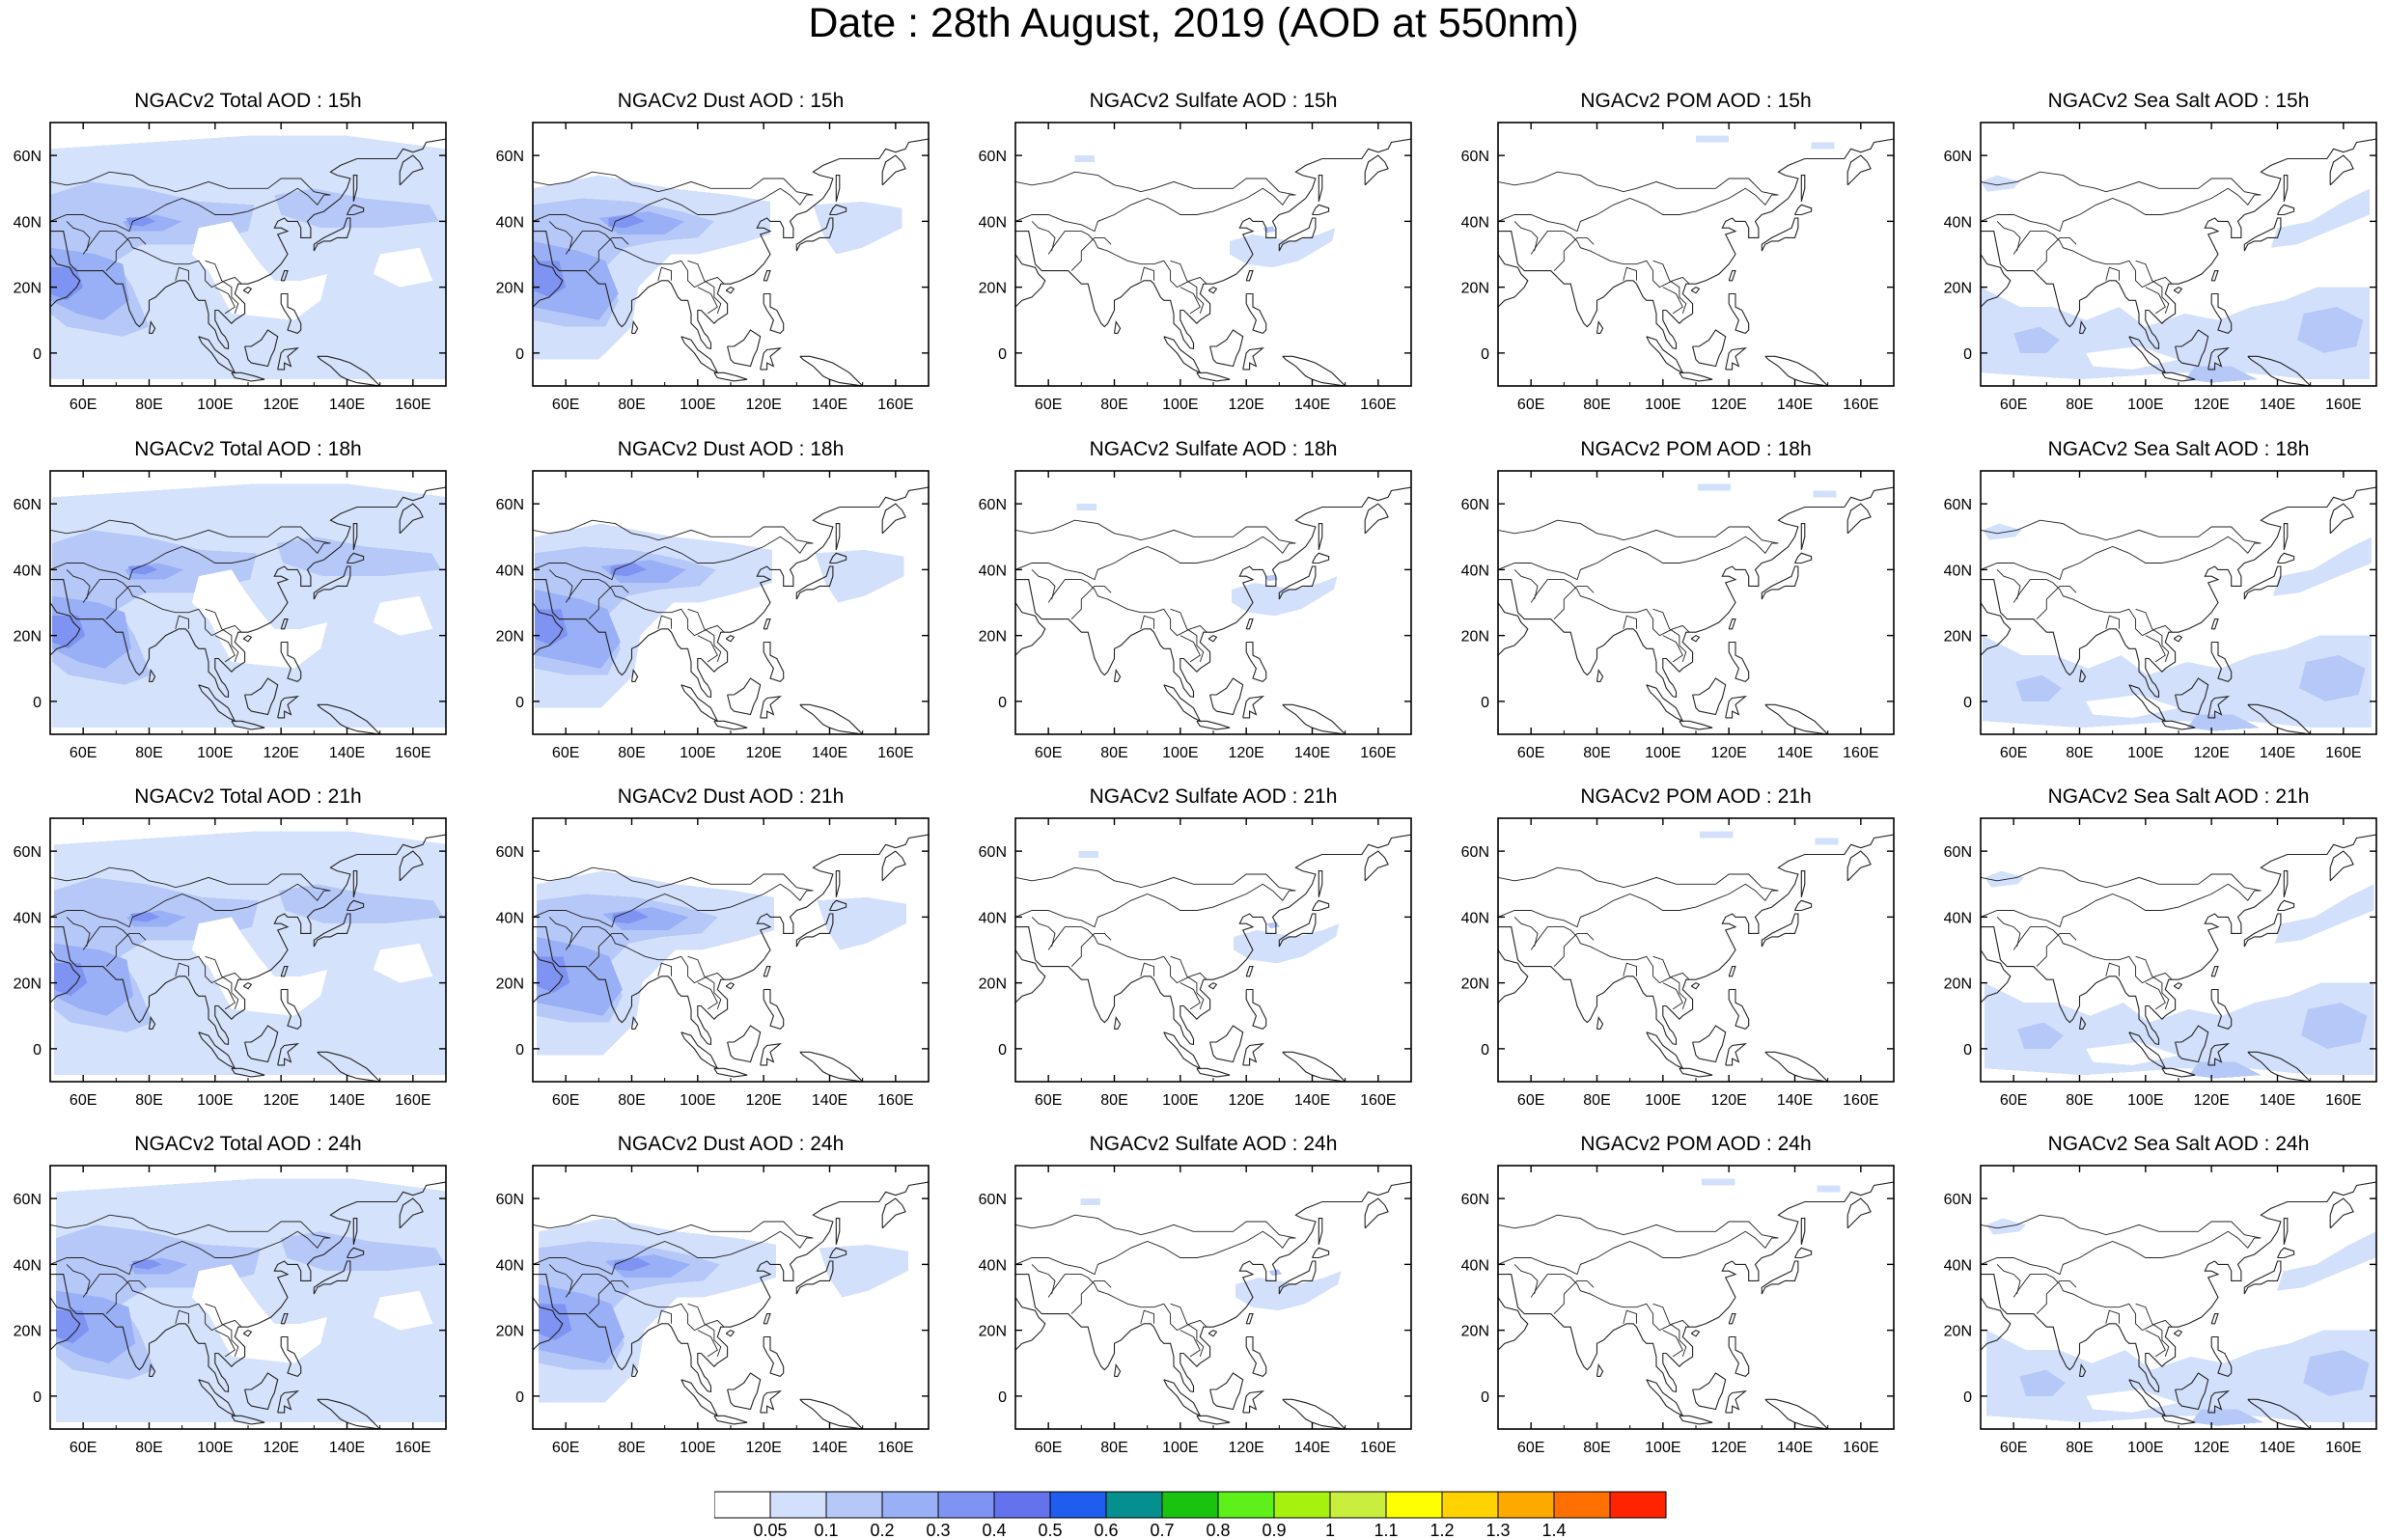 This screenshot has height=1540, width=2387. What do you see at coordinates (1106, 1529) in the screenshot?
I see `colorbar-label: 0.6` at bounding box center [1106, 1529].